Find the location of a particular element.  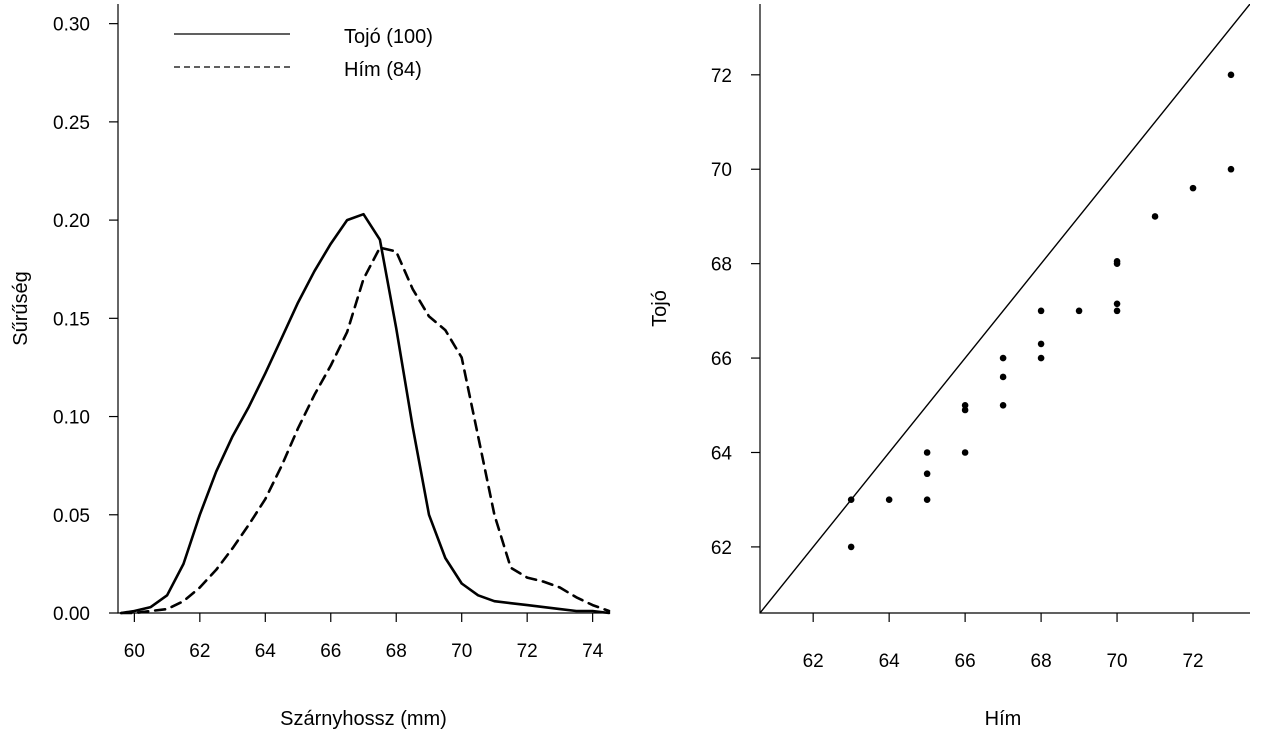

y-tick-label: 68 is located at coordinates (721, 265).